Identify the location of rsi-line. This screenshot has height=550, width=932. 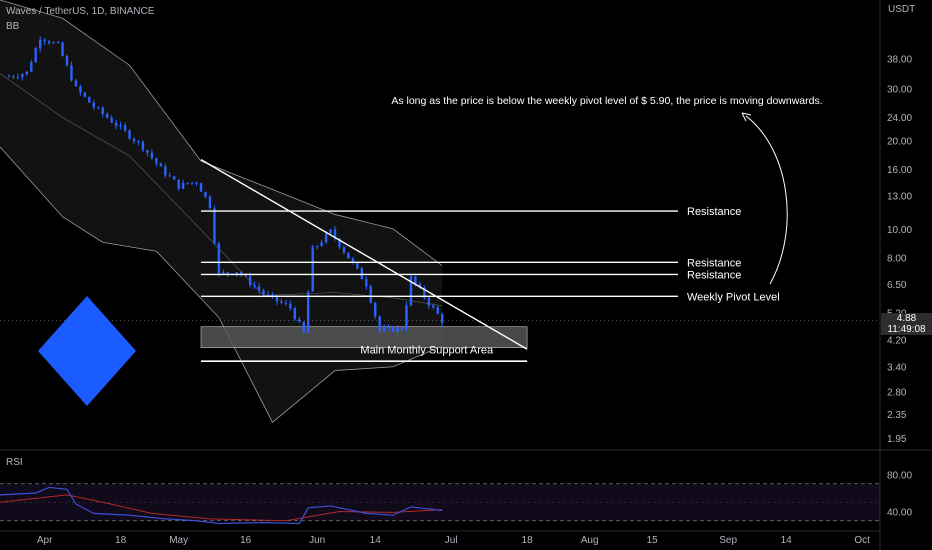
(221, 505).